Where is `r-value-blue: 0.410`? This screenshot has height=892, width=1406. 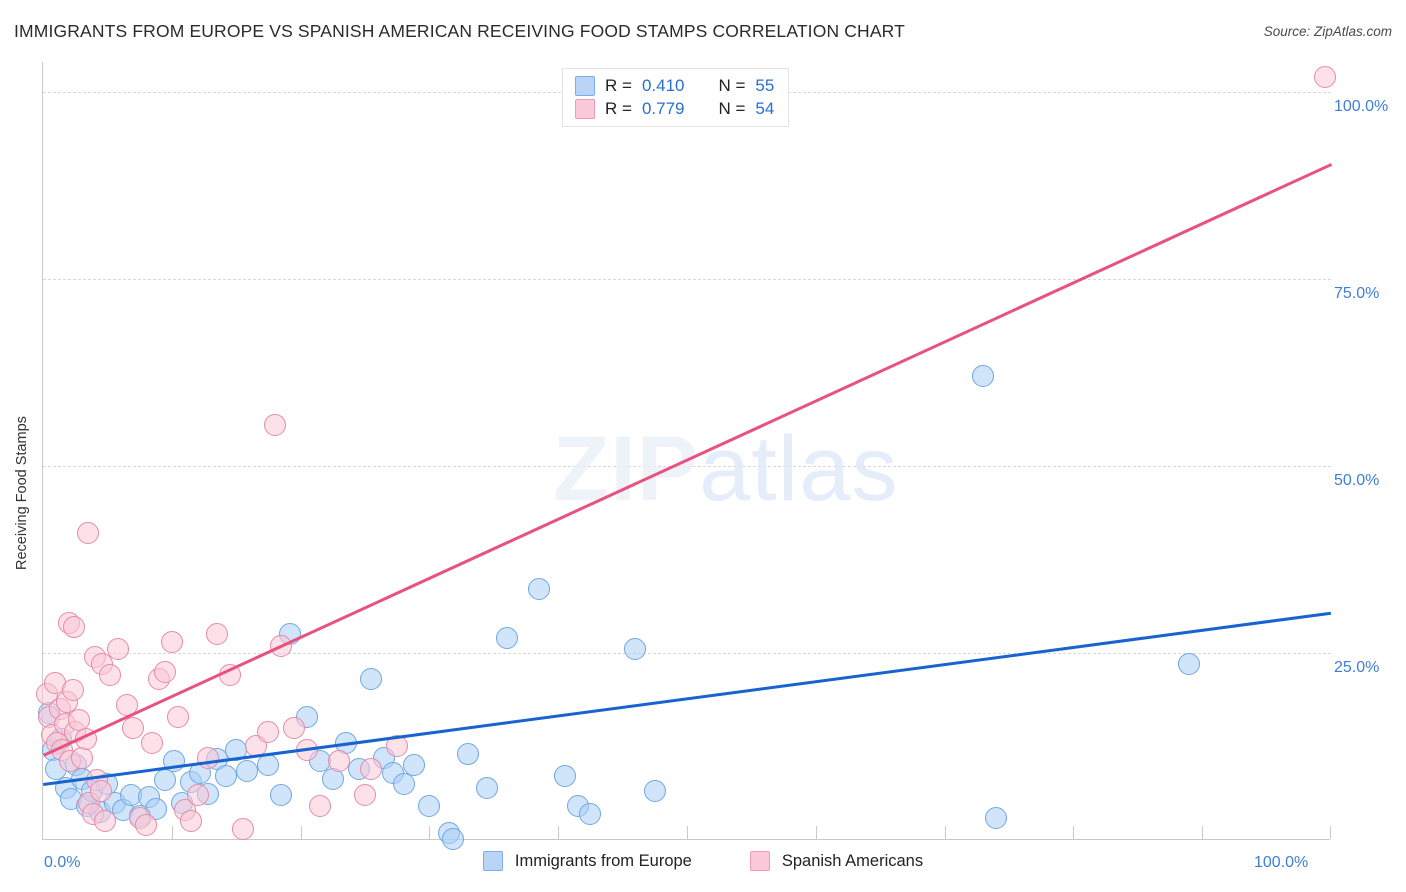
r-value-blue: 0.410 is located at coordinates (663, 85).